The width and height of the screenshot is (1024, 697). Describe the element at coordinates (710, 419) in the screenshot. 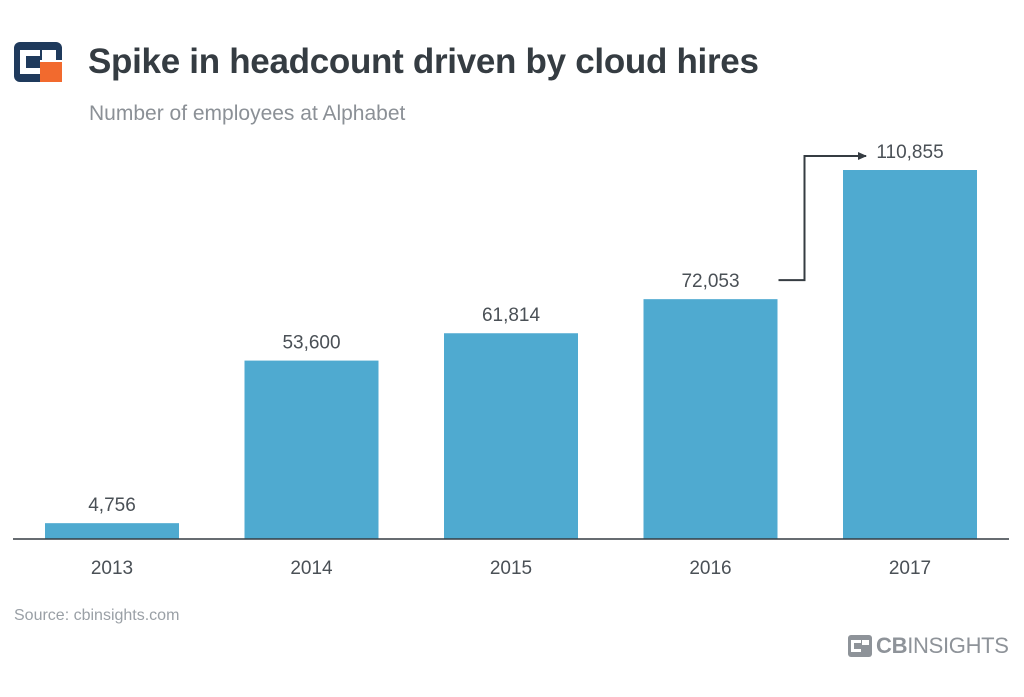

I see `bar-2016` at that location.